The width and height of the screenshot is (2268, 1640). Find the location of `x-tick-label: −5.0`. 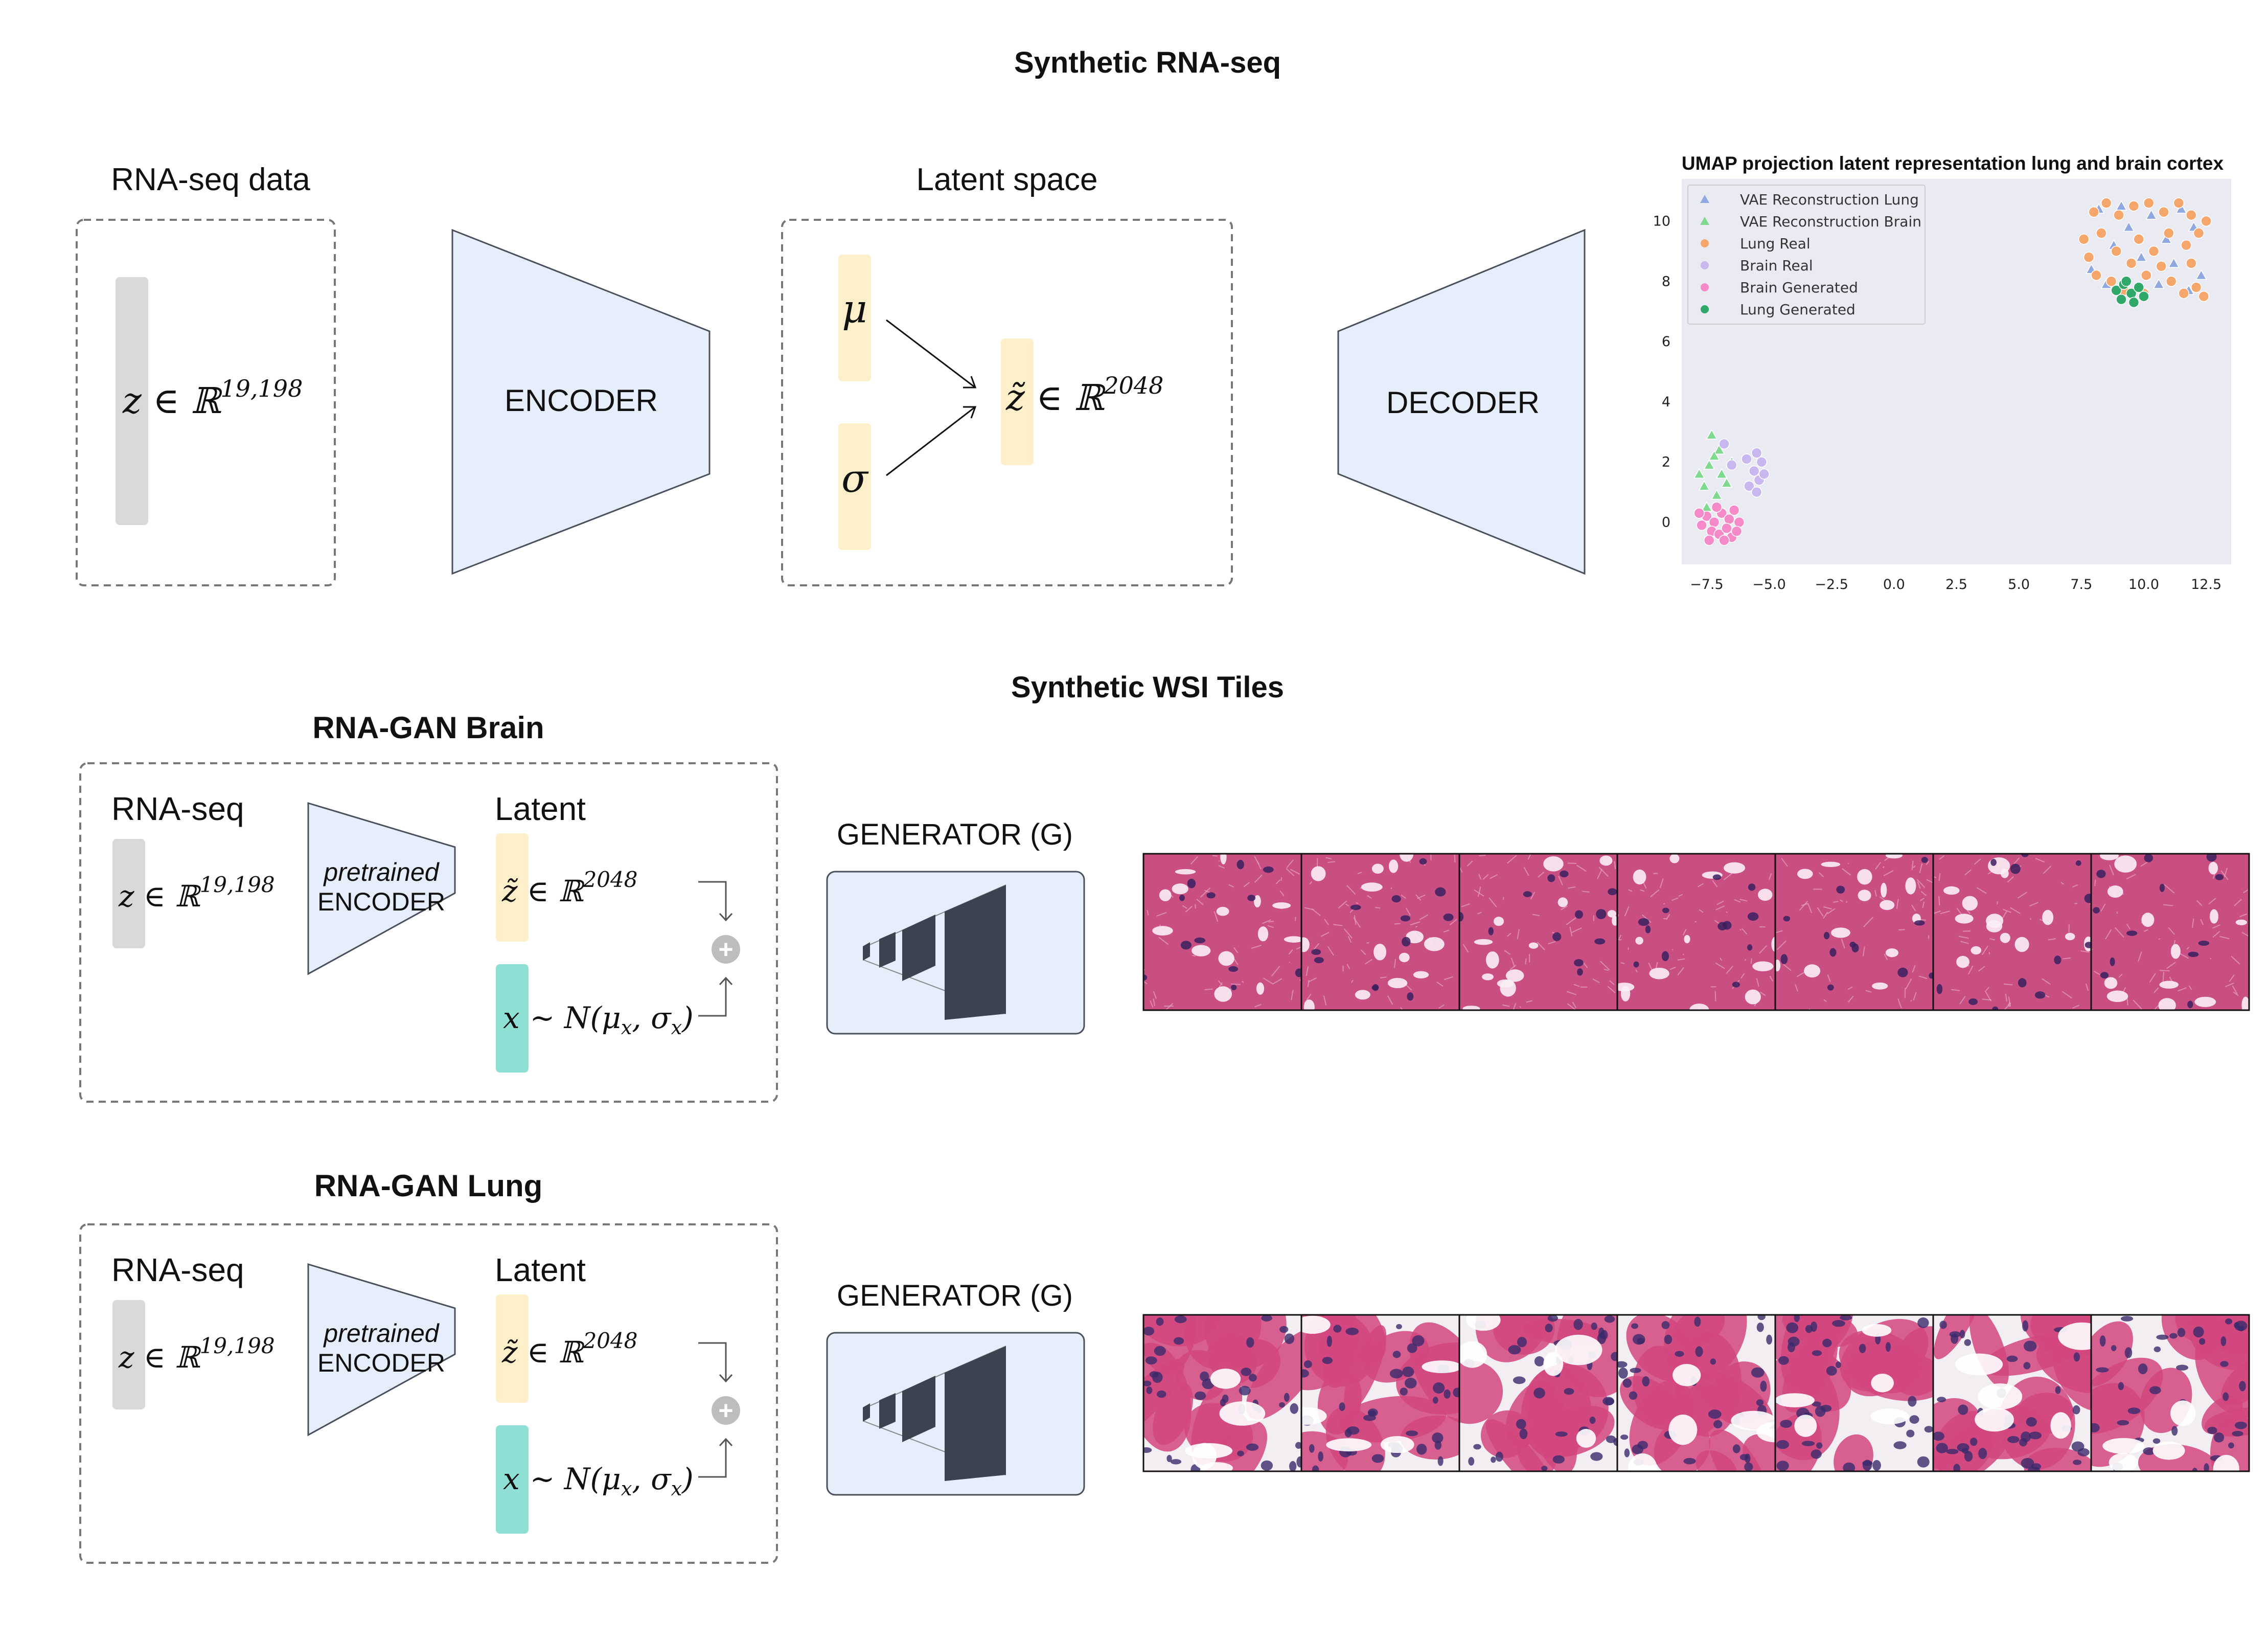

x-tick-label: −5.0 is located at coordinates (1769, 585).